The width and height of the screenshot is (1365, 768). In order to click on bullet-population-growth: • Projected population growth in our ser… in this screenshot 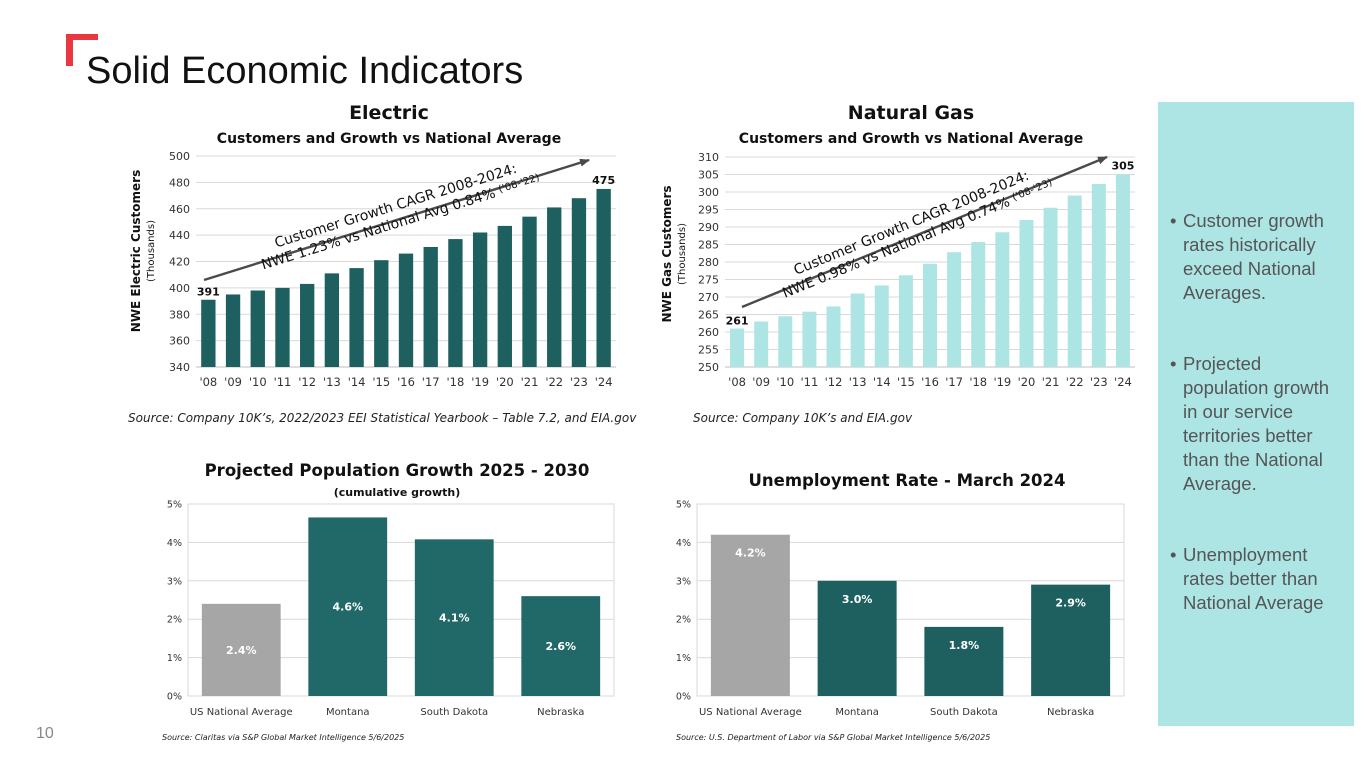, I will do `click(1258, 424)`.